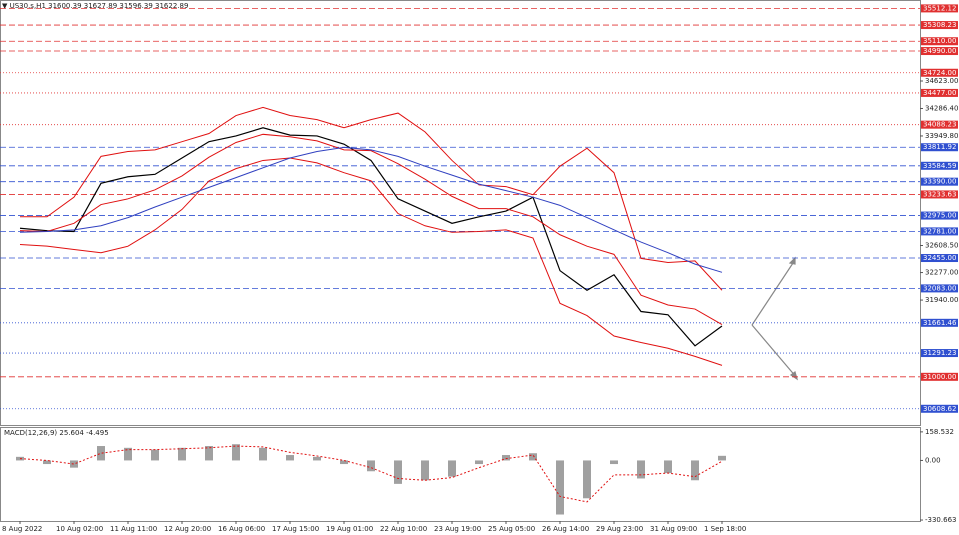  I want to click on y-tick-label: 32277.00, so click(941, 273).